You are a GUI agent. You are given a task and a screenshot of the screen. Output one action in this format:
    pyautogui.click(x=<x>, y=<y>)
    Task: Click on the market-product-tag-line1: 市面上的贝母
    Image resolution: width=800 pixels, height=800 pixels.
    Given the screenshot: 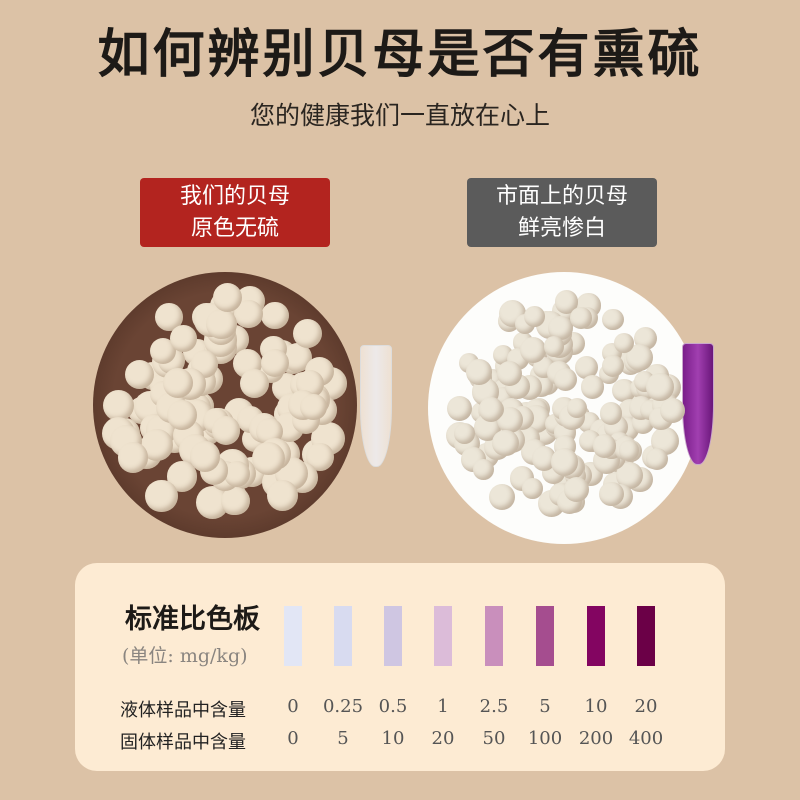 What is the action you would take?
    pyautogui.click(x=561, y=196)
    